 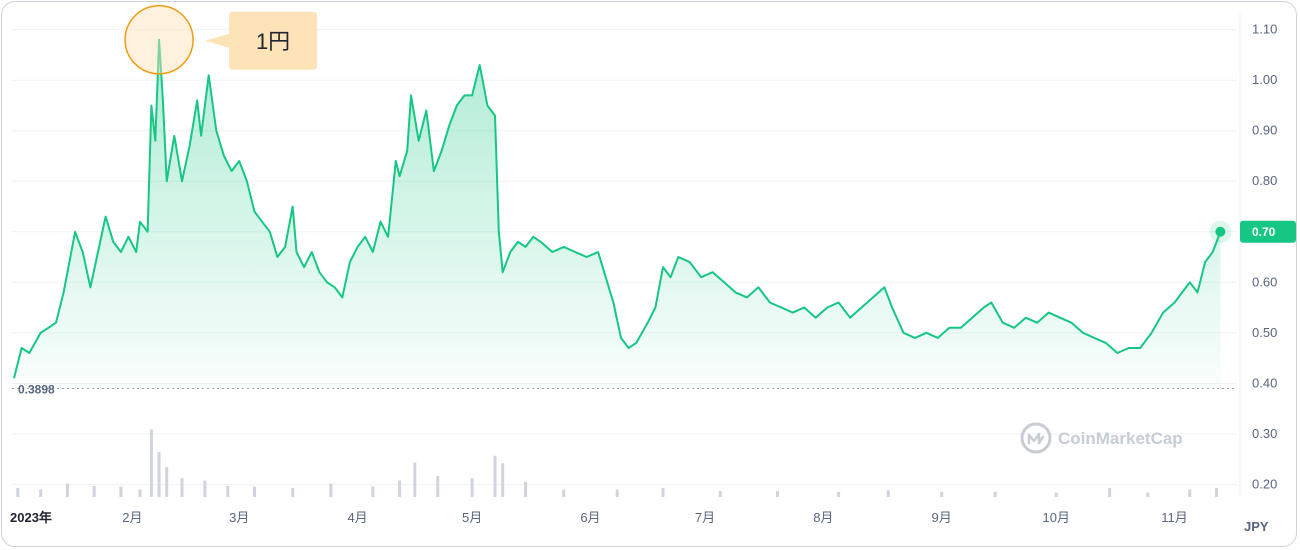 I want to click on y-tick-label: 0.60, so click(x=1264, y=281).